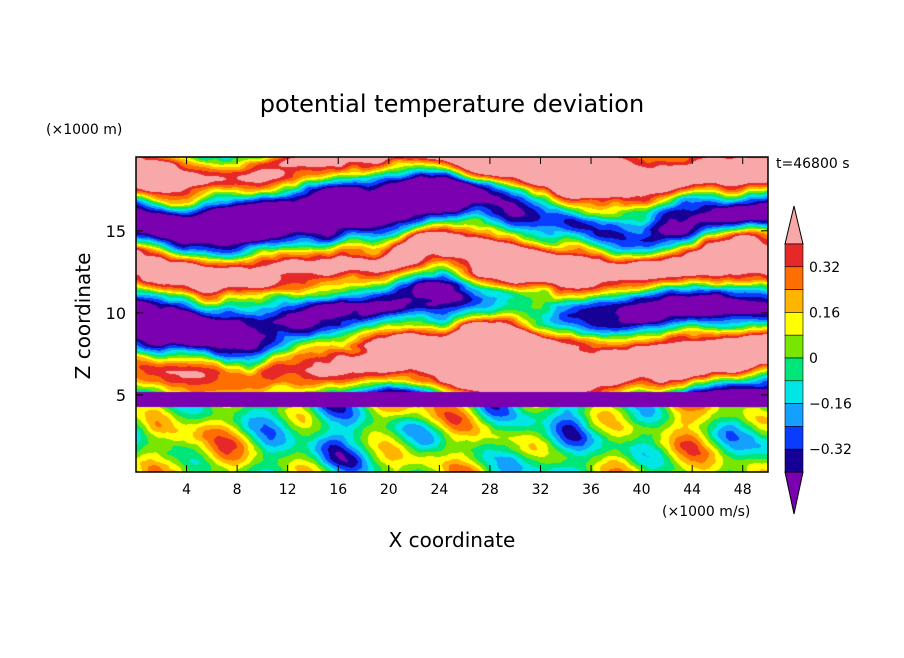  What do you see at coordinates (692, 490) in the screenshot?
I see `x-tick-label: 44` at bounding box center [692, 490].